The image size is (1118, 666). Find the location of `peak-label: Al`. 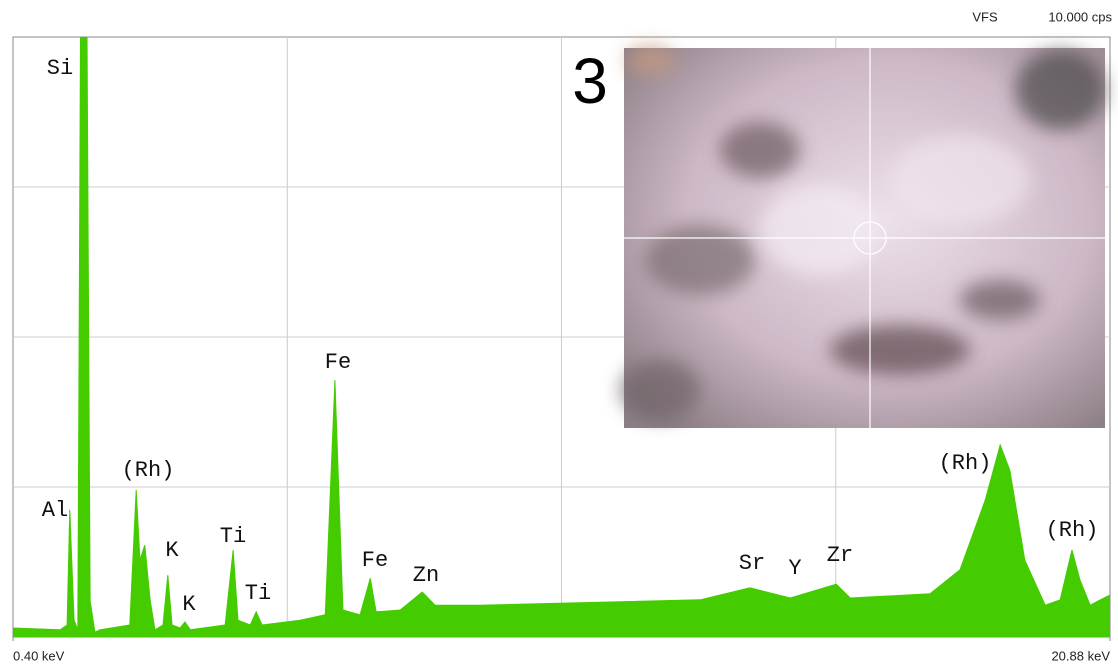

peak-label: Al is located at coordinates (55, 510).